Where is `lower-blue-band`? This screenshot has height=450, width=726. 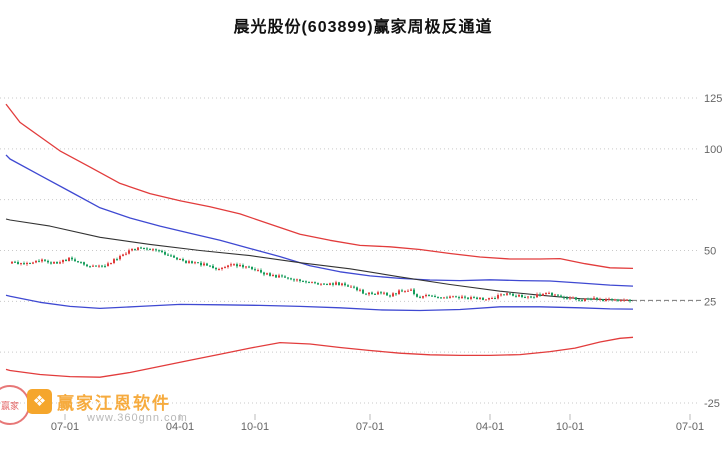 lower-blue-band is located at coordinates (319, 303).